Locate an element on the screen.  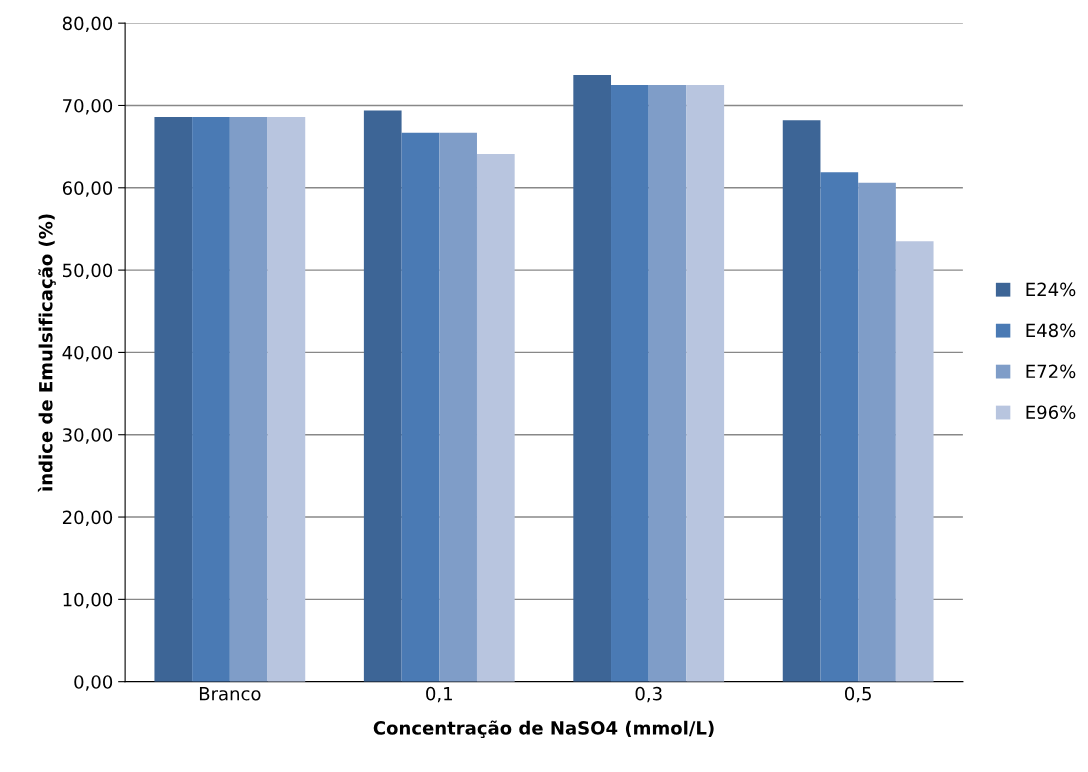
y-tick-label: 80,00 is located at coordinates (87, 24).